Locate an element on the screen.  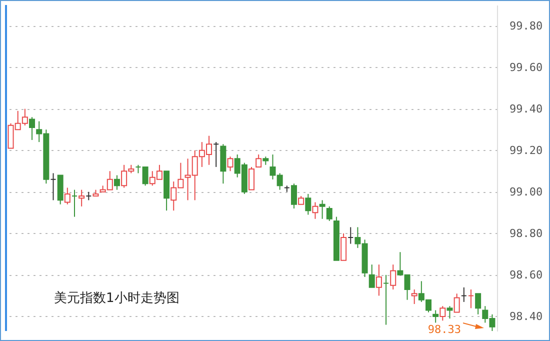
y-tick-label: 98.60 is located at coordinates (526, 275).